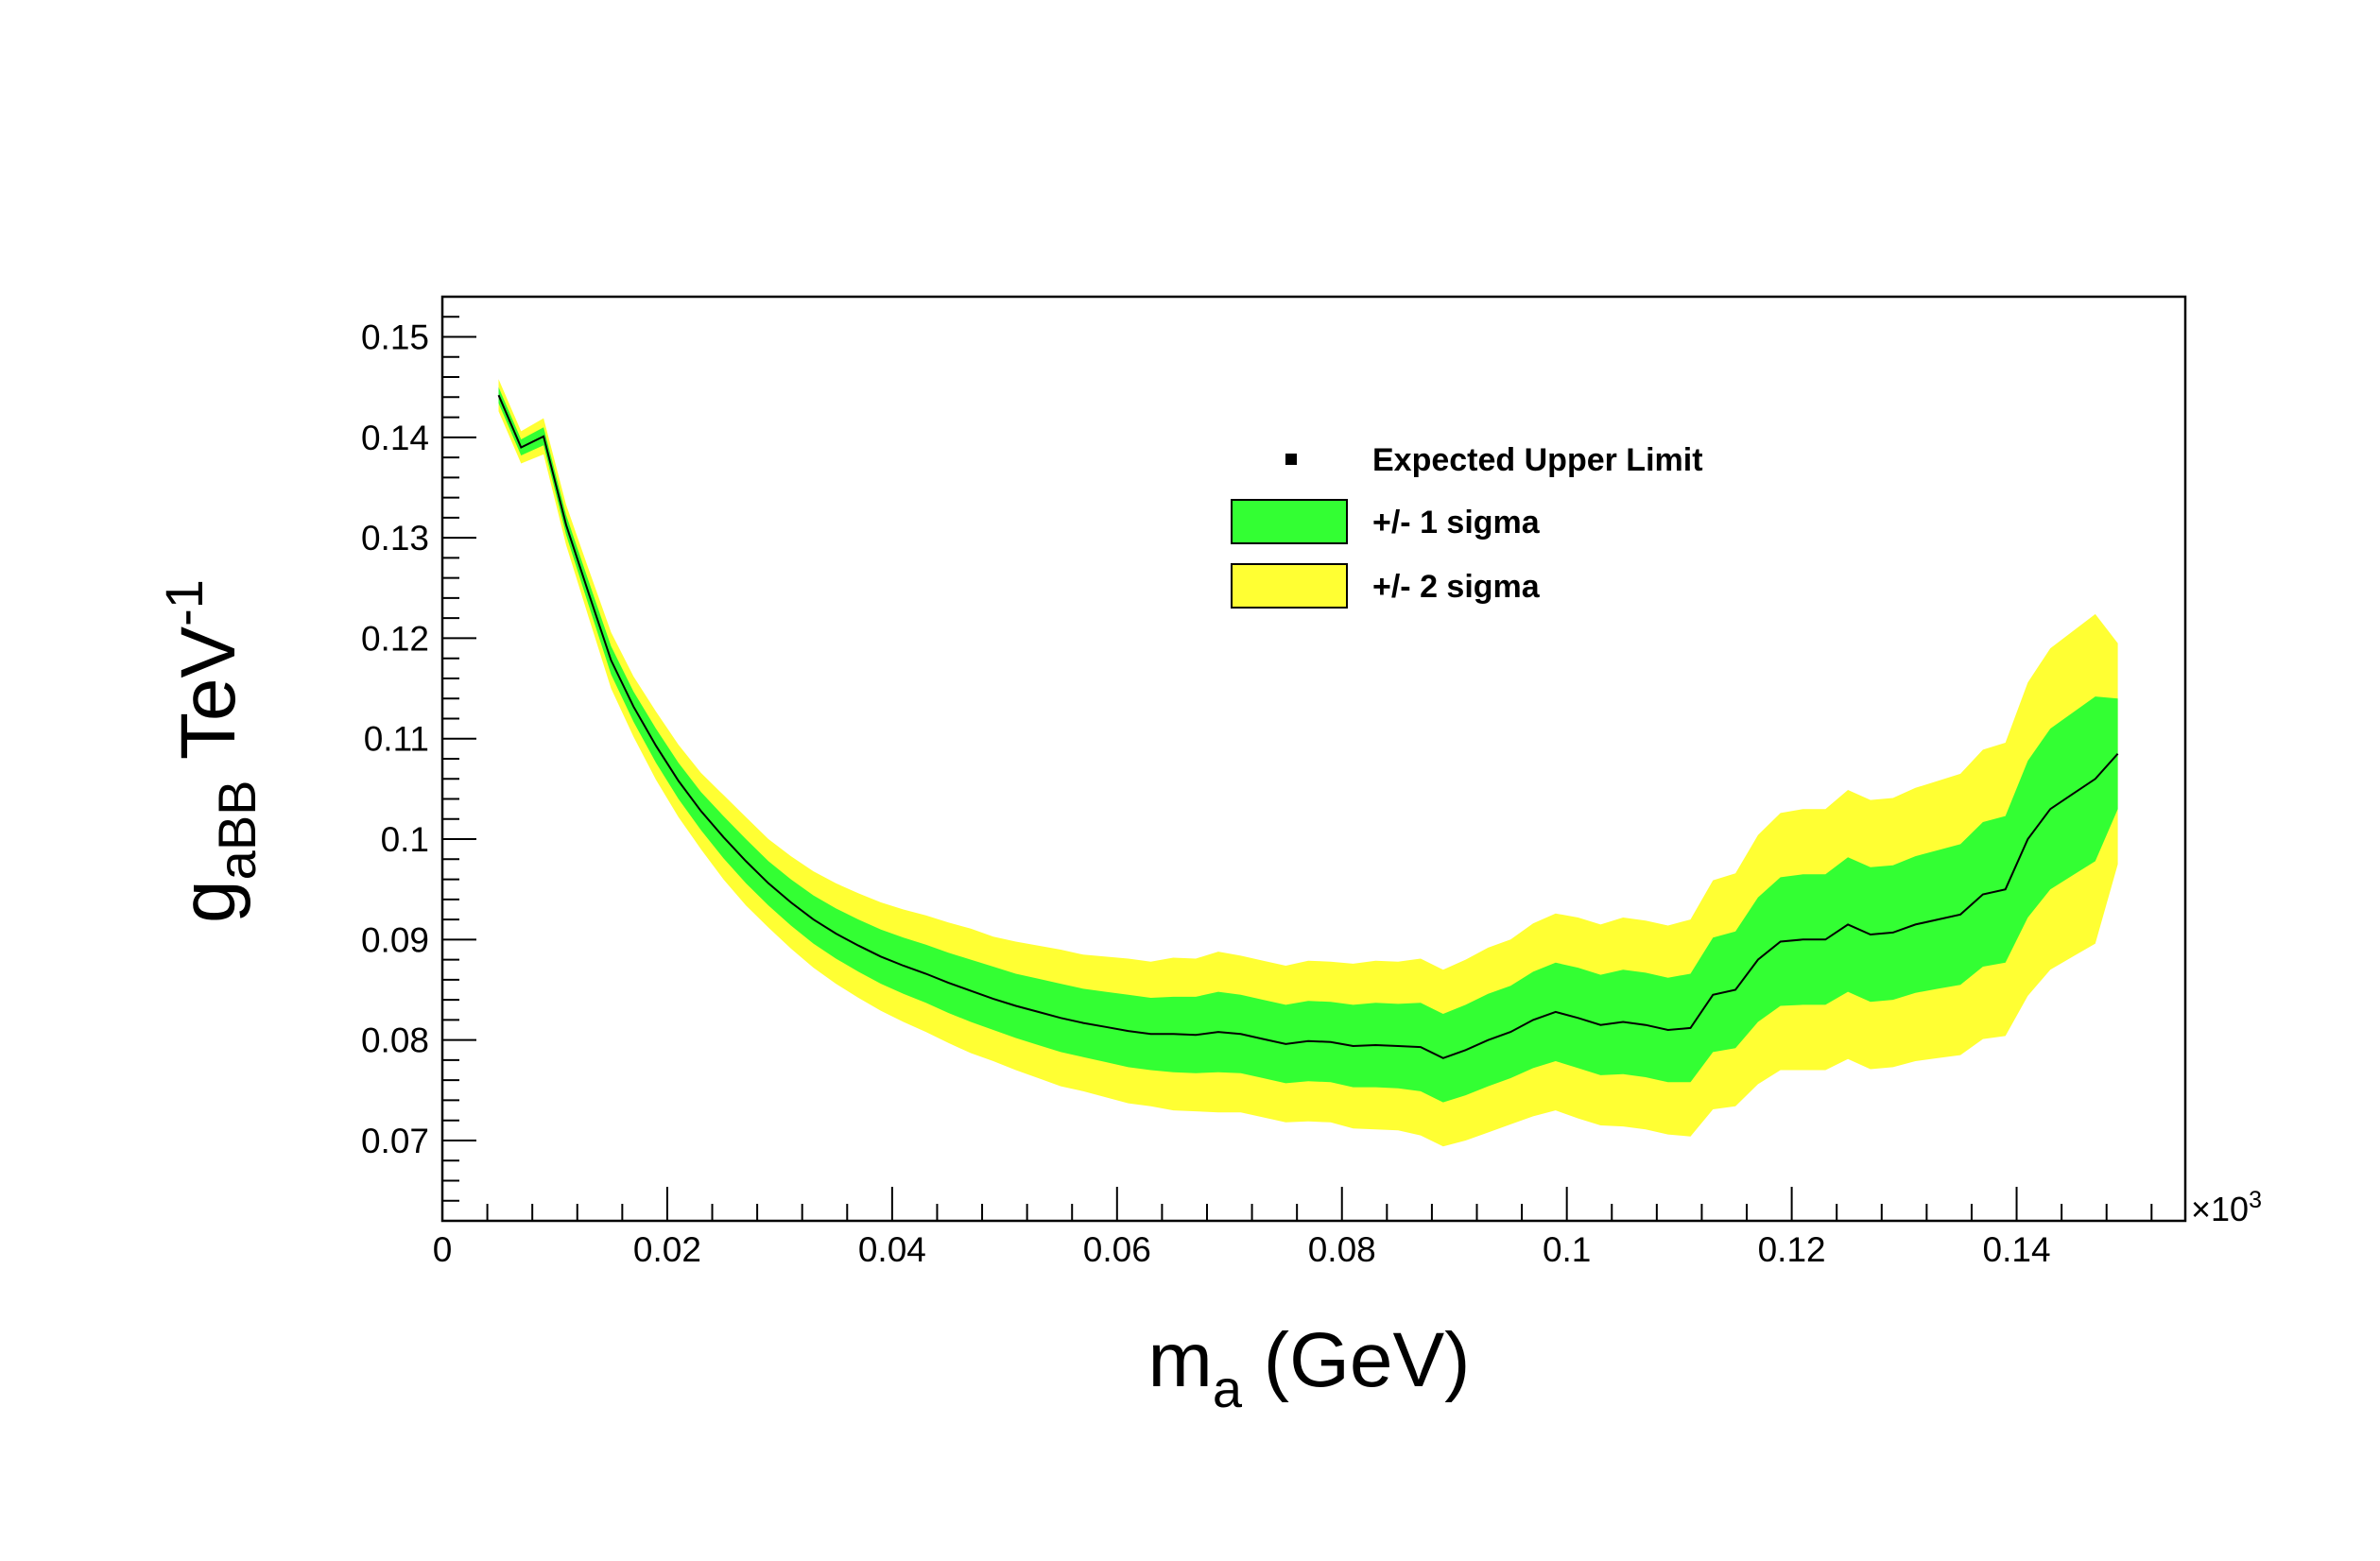  I want to click on x-axis-title-main: m, so click(1181, 1360).